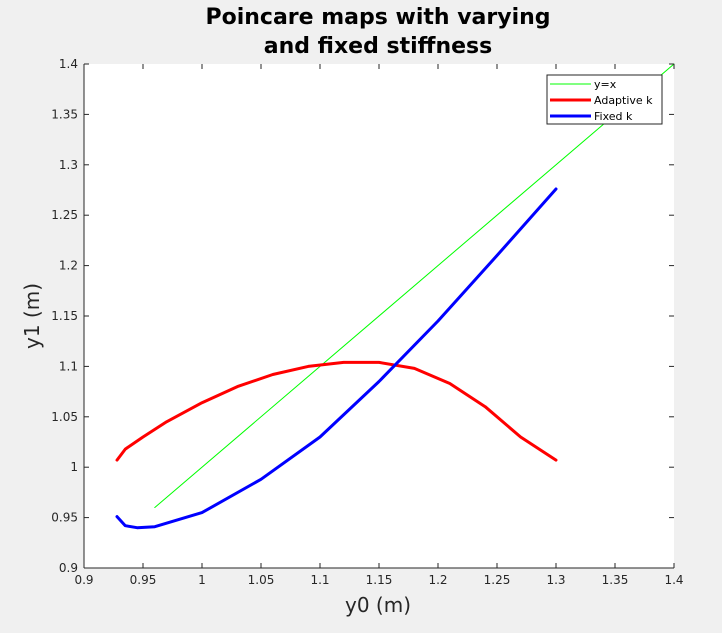  What do you see at coordinates (64, 316) in the screenshot?
I see `y-tick-label: 1.15` at bounding box center [64, 316].